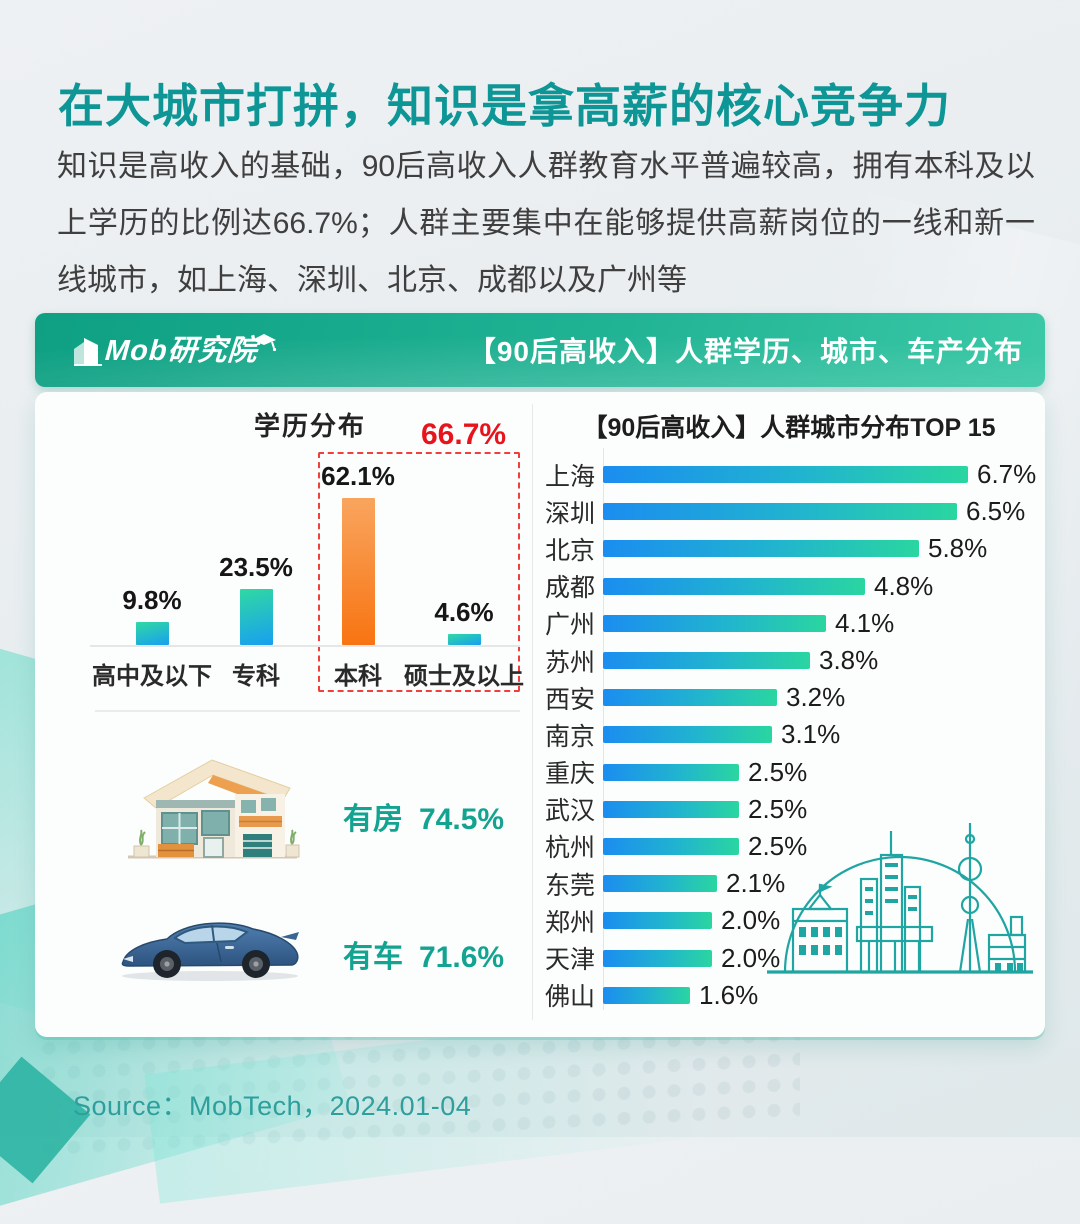 This screenshot has height=1224, width=1080. I want to click on section-banner: Mob研究院 【90后高收入】人群学历、城市、车产分布, so click(540, 350).